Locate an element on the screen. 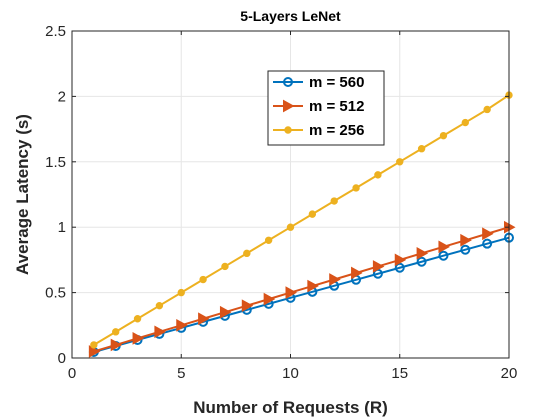 The image size is (560, 420). x-tick-label: 15 is located at coordinates (399, 373).